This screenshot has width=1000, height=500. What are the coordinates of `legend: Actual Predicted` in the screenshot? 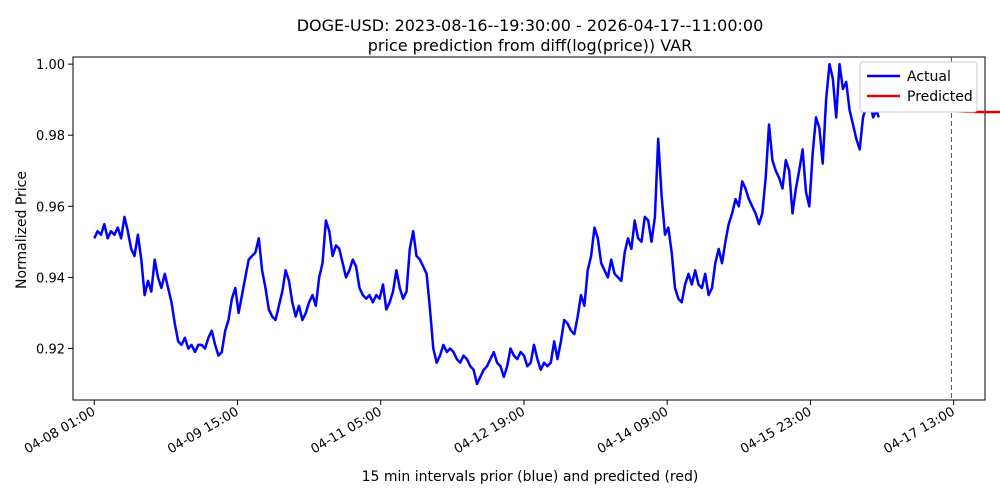 It's located at (918, 87).